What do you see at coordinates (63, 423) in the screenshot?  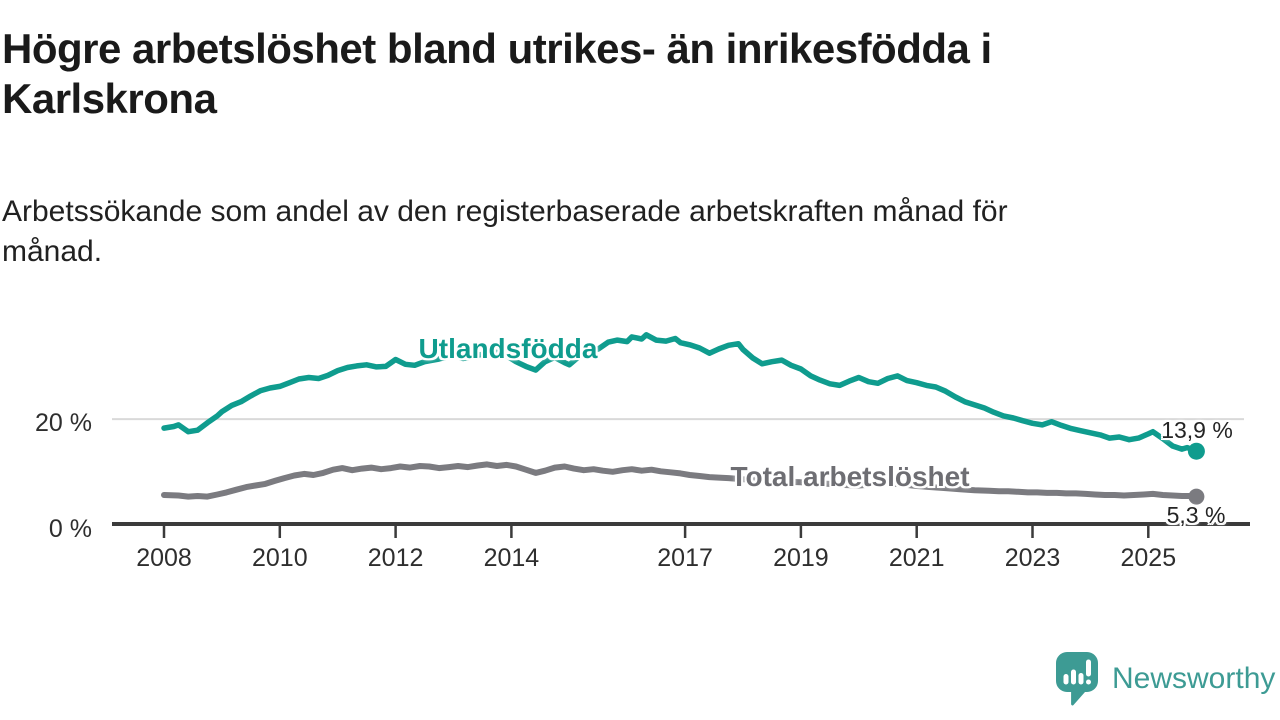 I see `y-axis-label-20: 20 %` at bounding box center [63, 423].